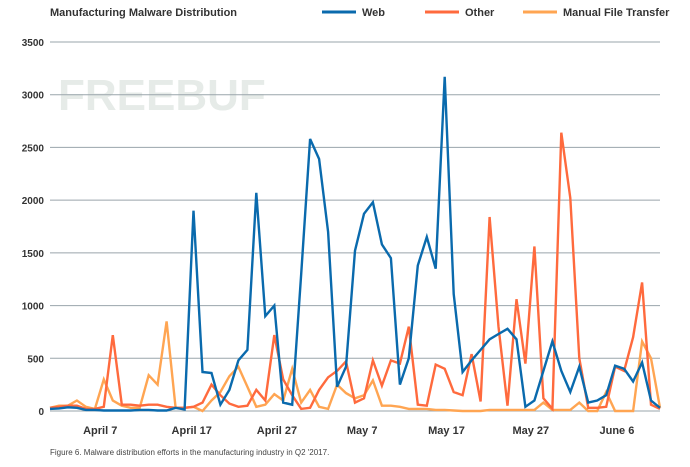 The image size is (690, 467). I want to click on x-tick-label: April 17, so click(192, 431).